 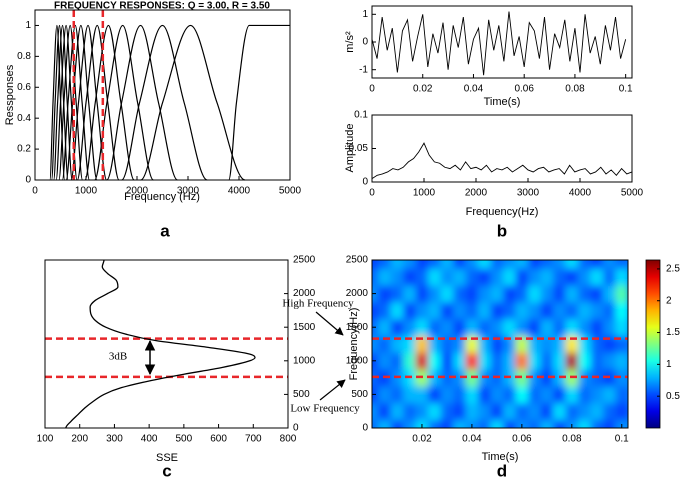 What do you see at coordinates (329, 323) in the screenshot?
I see `arrow` at bounding box center [329, 323].